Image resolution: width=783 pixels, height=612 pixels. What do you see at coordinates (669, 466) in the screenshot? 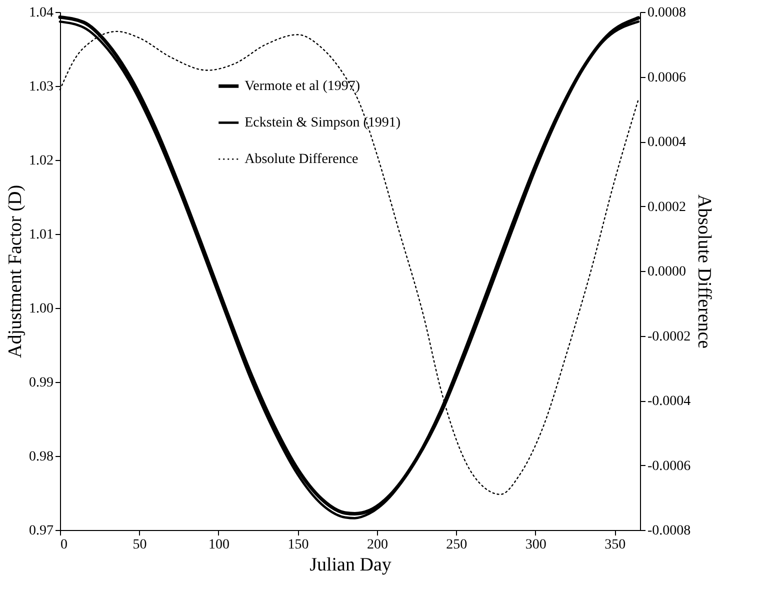
I see `y2-tick-label: -0.0006` at bounding box center [669, 466].